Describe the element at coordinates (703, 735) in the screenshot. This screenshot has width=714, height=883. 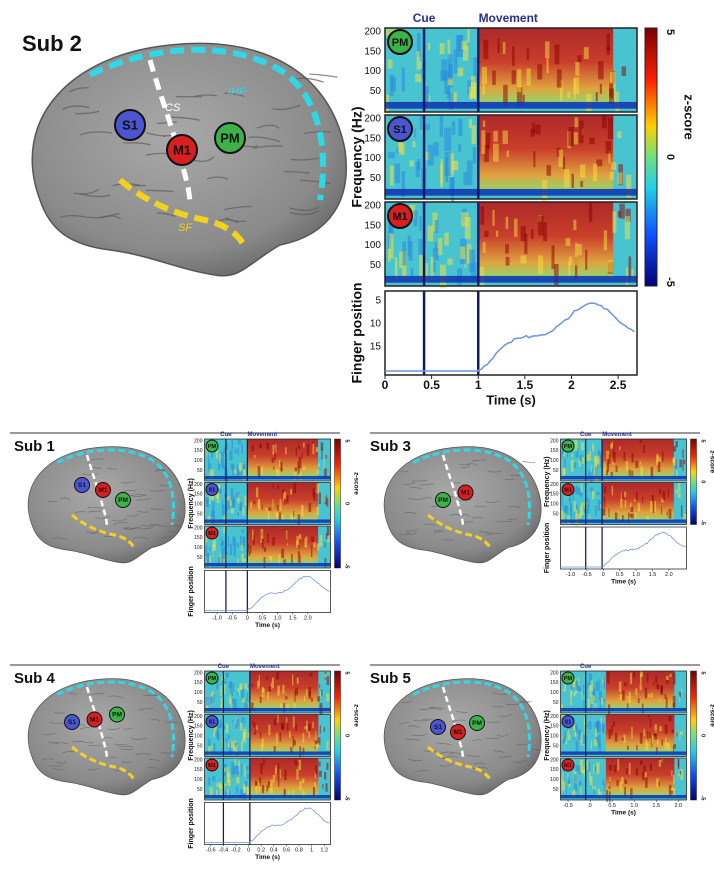
I see `colorbar-tick-label: 0` at that location.